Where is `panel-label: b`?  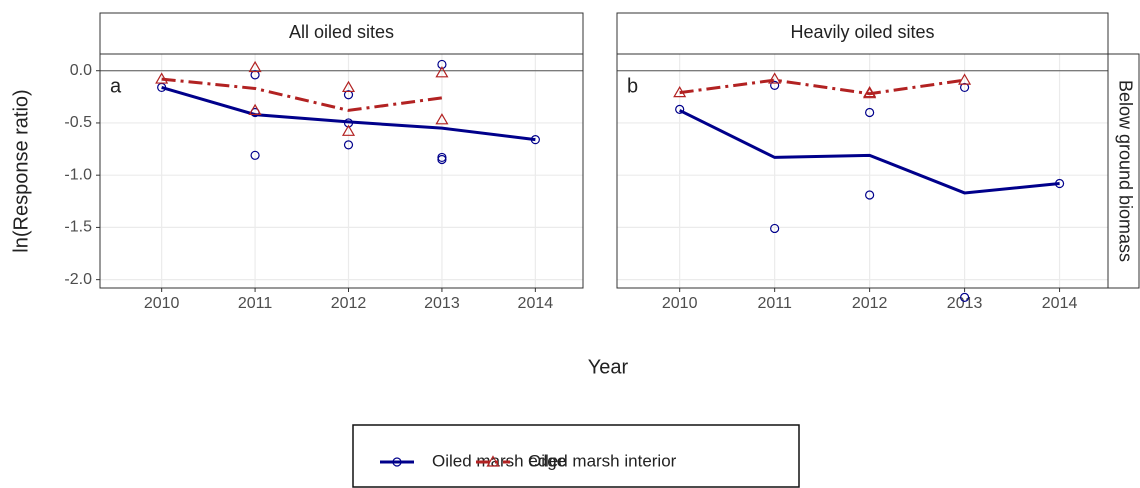
panel-label: b is located at coordinates (632, 86).